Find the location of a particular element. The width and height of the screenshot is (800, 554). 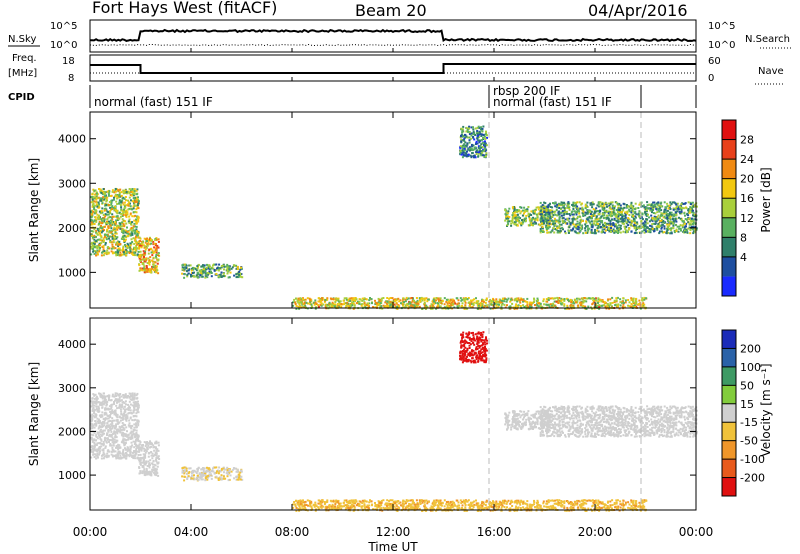

cpid-label: CPID is located at coordinates (21, 97).